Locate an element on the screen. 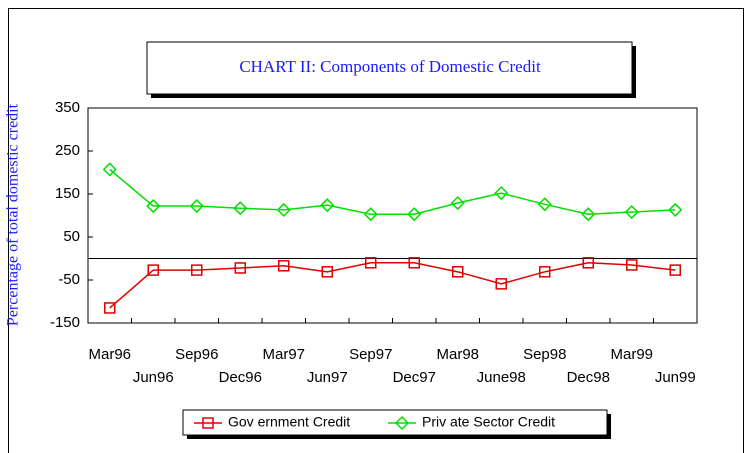  y-tick-label: 50 is located at coordinates (71, 236).